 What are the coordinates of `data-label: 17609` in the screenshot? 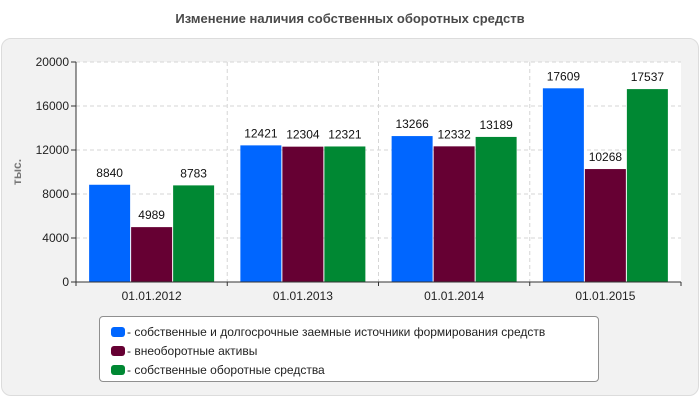 It's located at (564, 76).